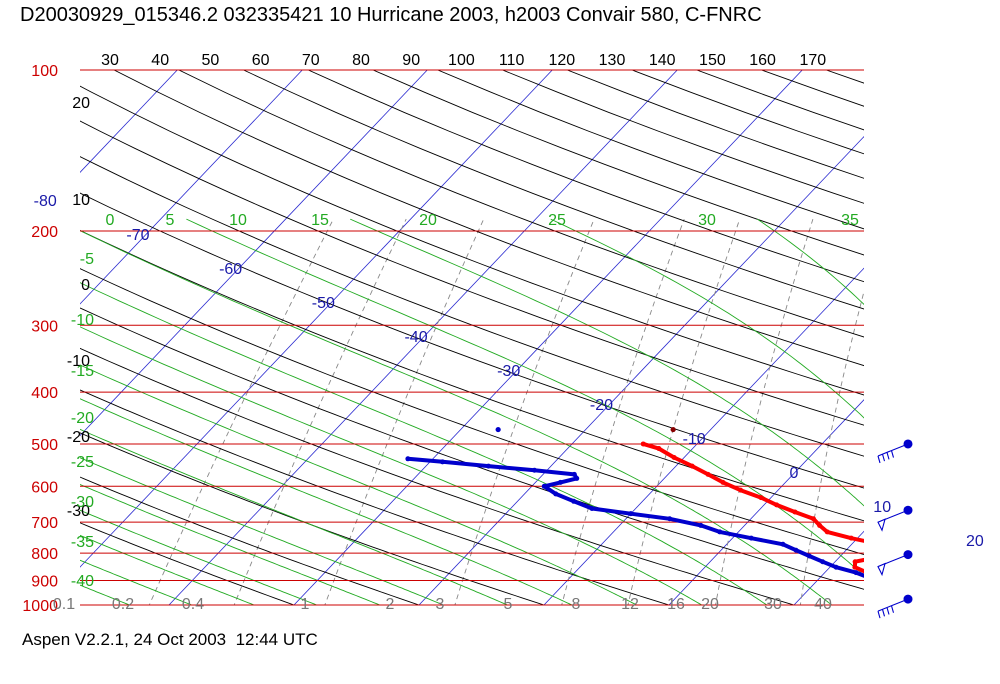 Image resolution: width=1000 pixels, height=684 pixels. I want to click on isobar-label: 800, so click(44, 554).